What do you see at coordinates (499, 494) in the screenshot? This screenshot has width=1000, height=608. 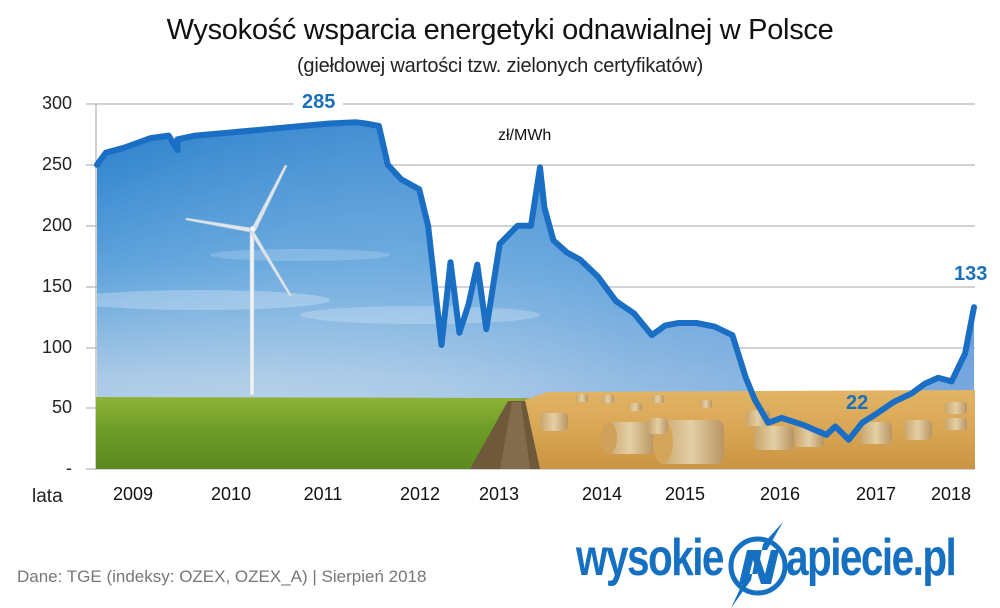 I see `x-tick-2013: 2013` at bounding box center [499, 494].